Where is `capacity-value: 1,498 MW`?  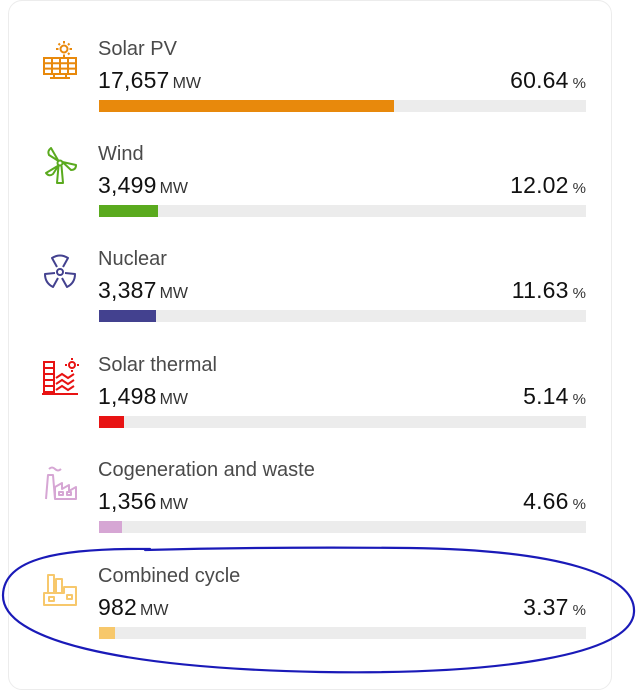 capacity-value: 1,498 MW is located at coordinates (143, 396).